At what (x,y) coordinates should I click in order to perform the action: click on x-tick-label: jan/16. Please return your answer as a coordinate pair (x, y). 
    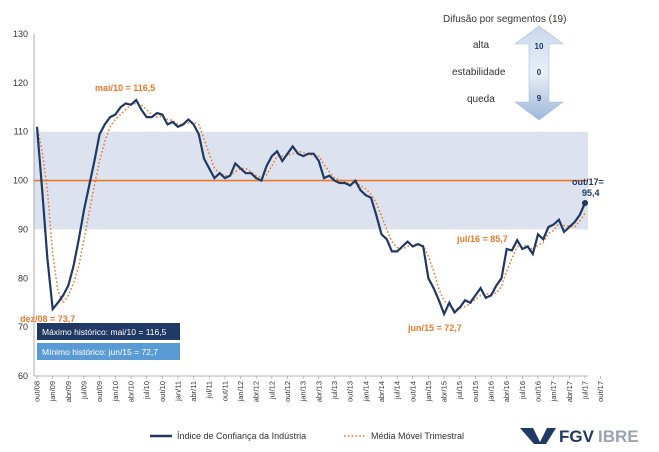
    Looking at the image, I should click on (491, 391).